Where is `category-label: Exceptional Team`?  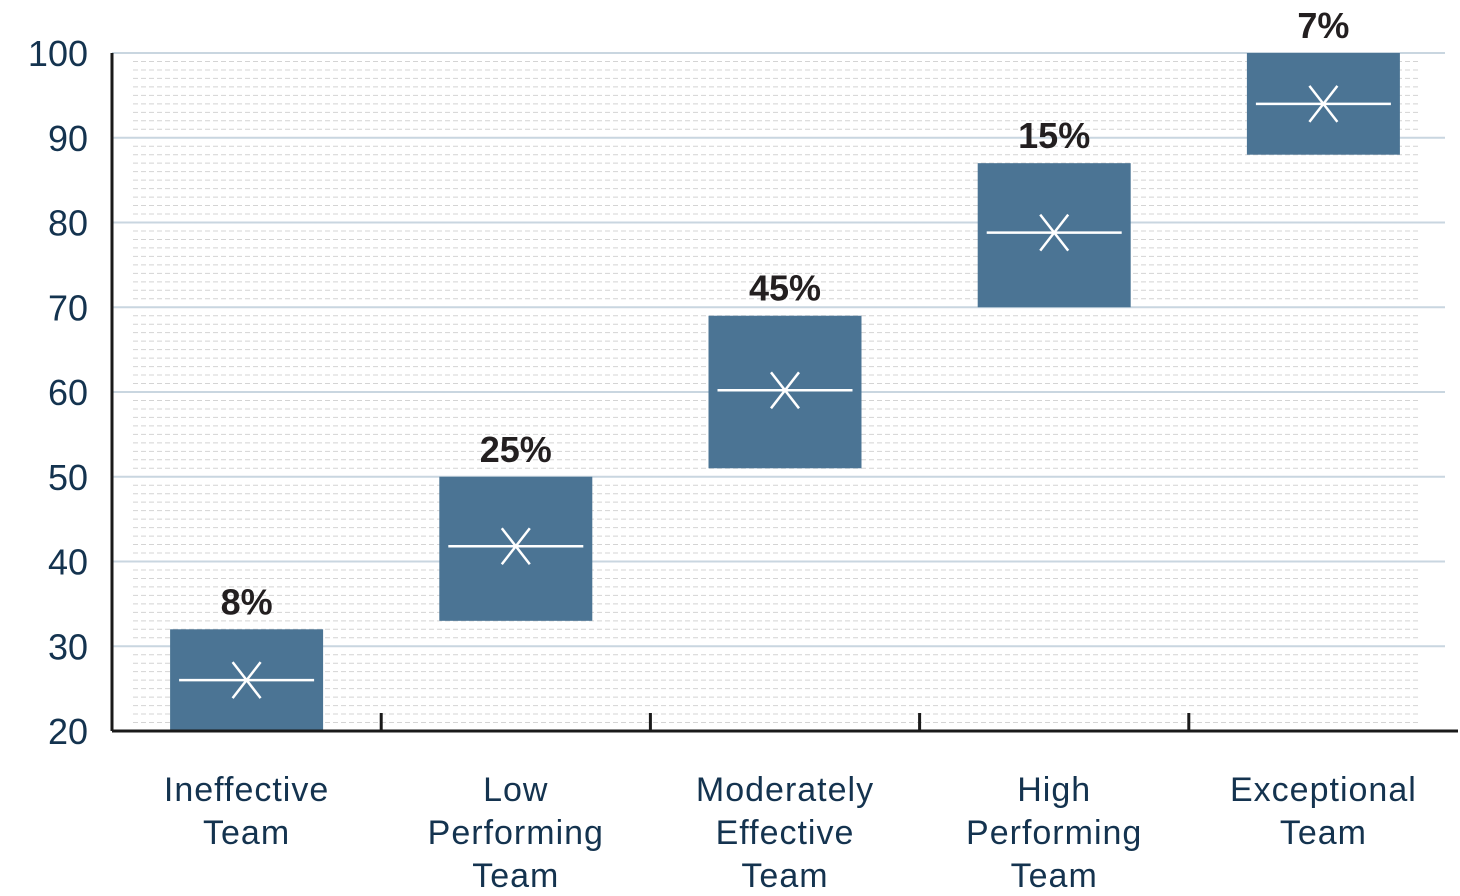
category-label: Exceptional Team is located at coordinates (1323, 811).